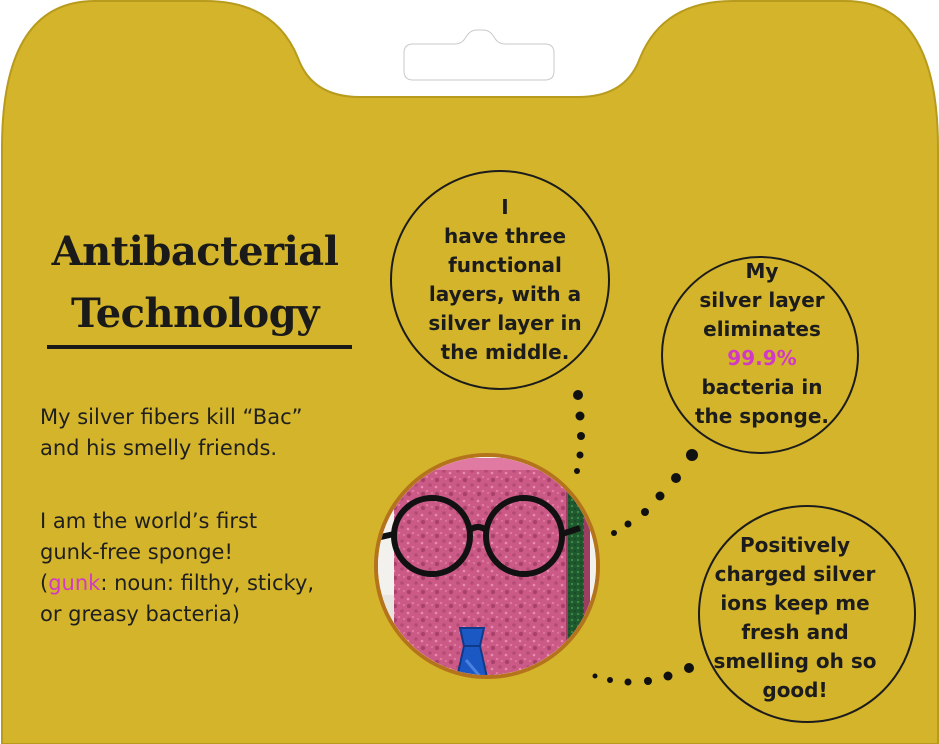 This screenshot has height=744, width=939. Describe the element at coordinates (479, 55) in the screenshot. I see `hang-hole-icon` at that location.